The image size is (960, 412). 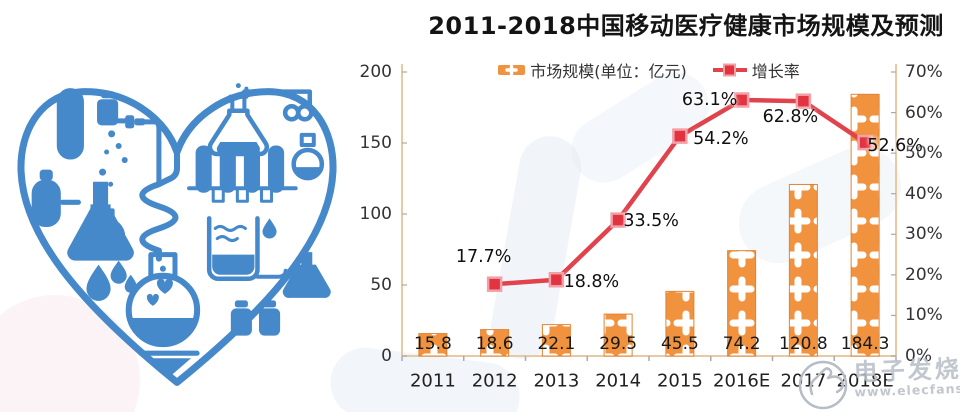 I want to click on right-axis-tick-label: 0%, so click(x=918, y=356).